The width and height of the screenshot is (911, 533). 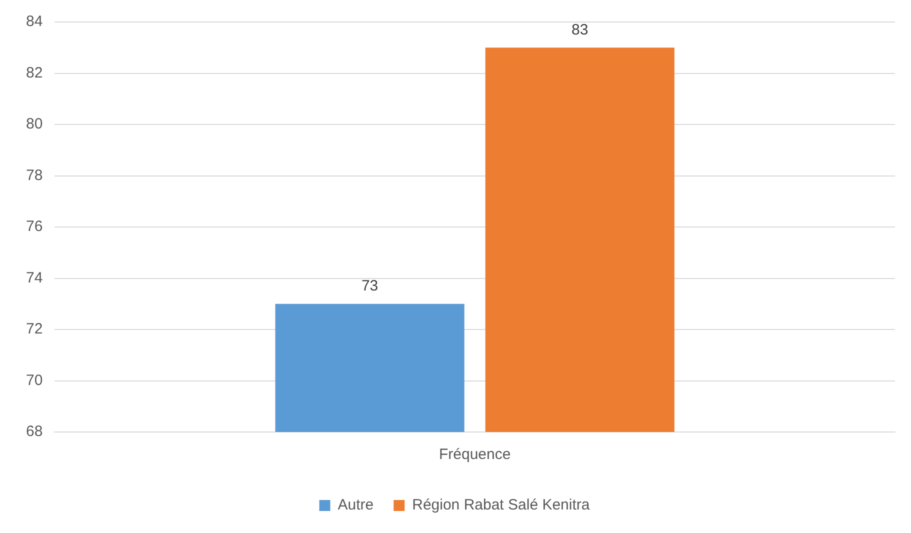 I want to click on data-label: 83, so click(x=580, y=29).